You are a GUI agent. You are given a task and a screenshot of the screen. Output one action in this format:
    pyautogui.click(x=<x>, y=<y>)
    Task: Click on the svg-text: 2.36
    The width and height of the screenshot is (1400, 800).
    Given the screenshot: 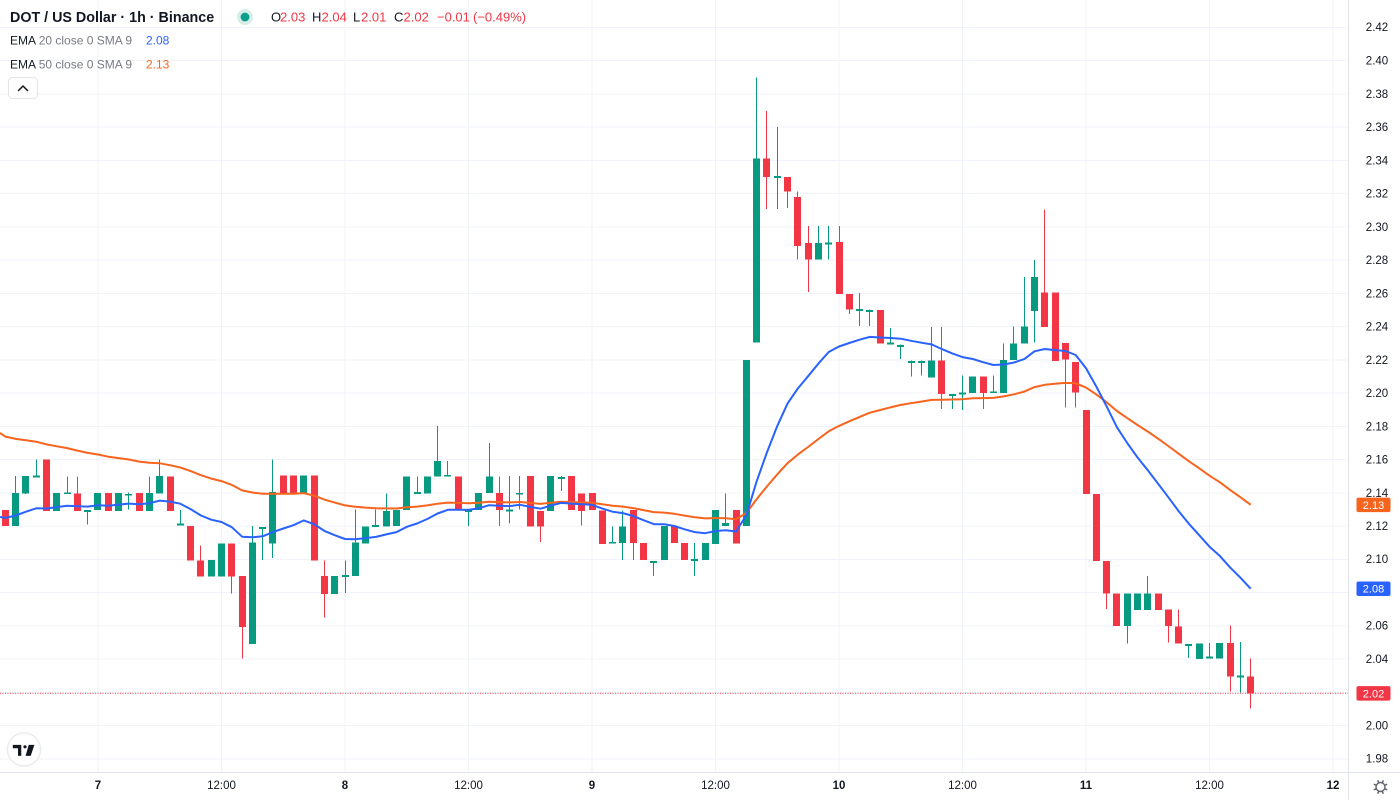 What is the action you would take?
    pyautogui.click(x=1377, y=128)
    